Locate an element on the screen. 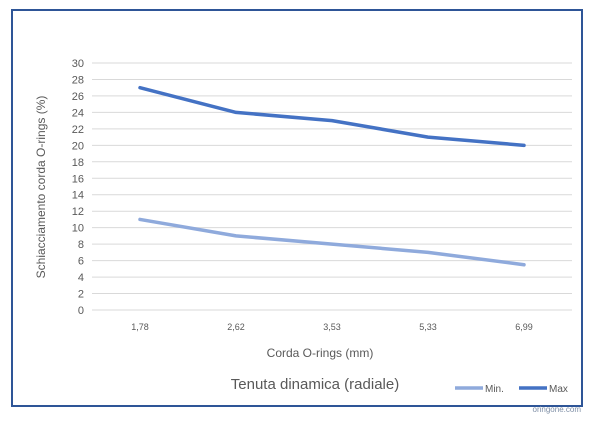 The image size is (595, 421). series-line-min is located at coordinates (332, 242).